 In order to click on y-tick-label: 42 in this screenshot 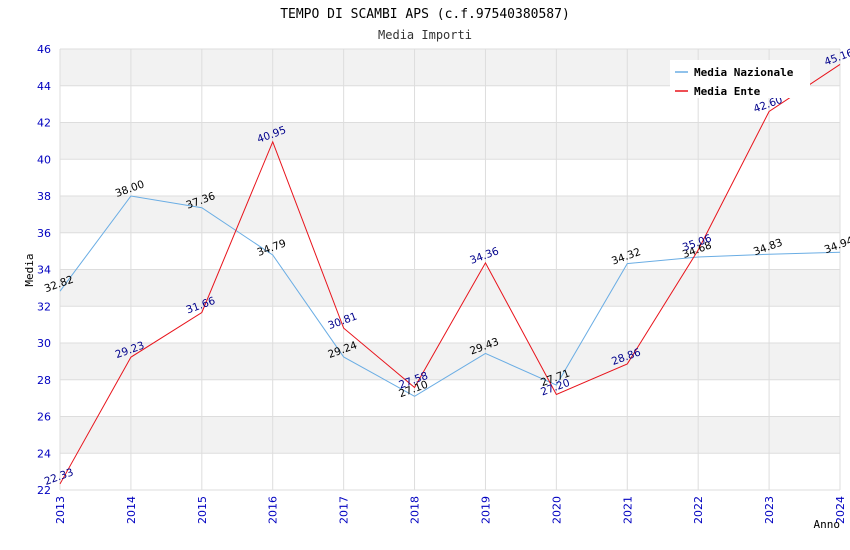, I will do `click(44, 123)`.